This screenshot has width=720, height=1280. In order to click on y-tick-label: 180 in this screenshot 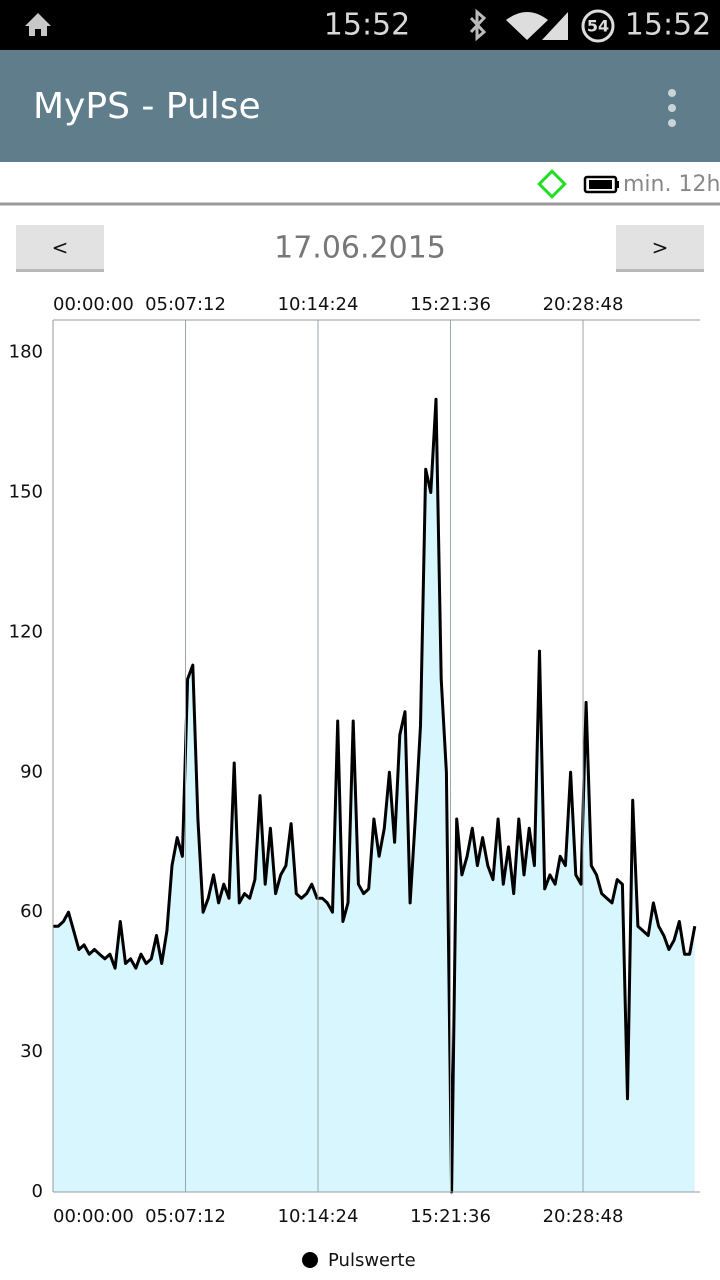, I will do `click(26, 352)`.